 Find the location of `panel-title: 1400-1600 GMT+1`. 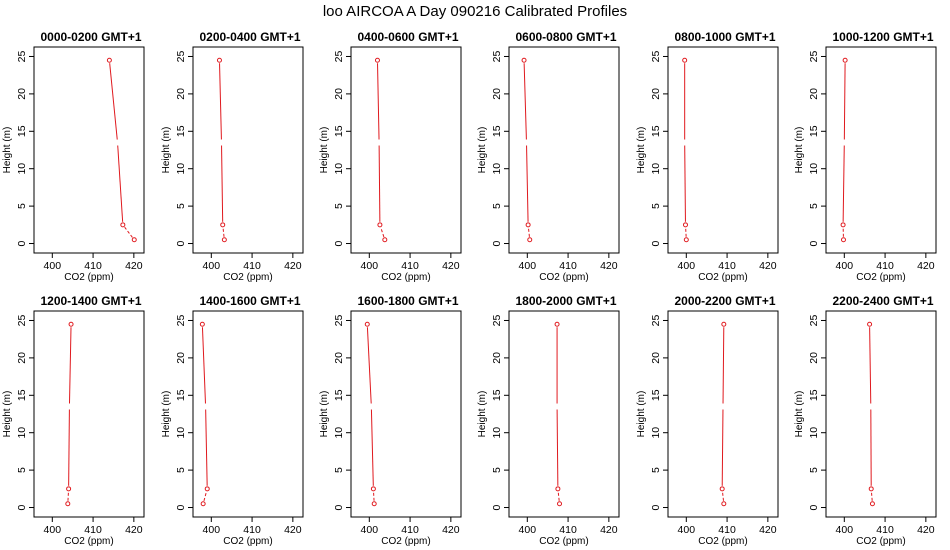

panel-title: 1400-1600 GMT+1 is located at coordinates (249, 301).